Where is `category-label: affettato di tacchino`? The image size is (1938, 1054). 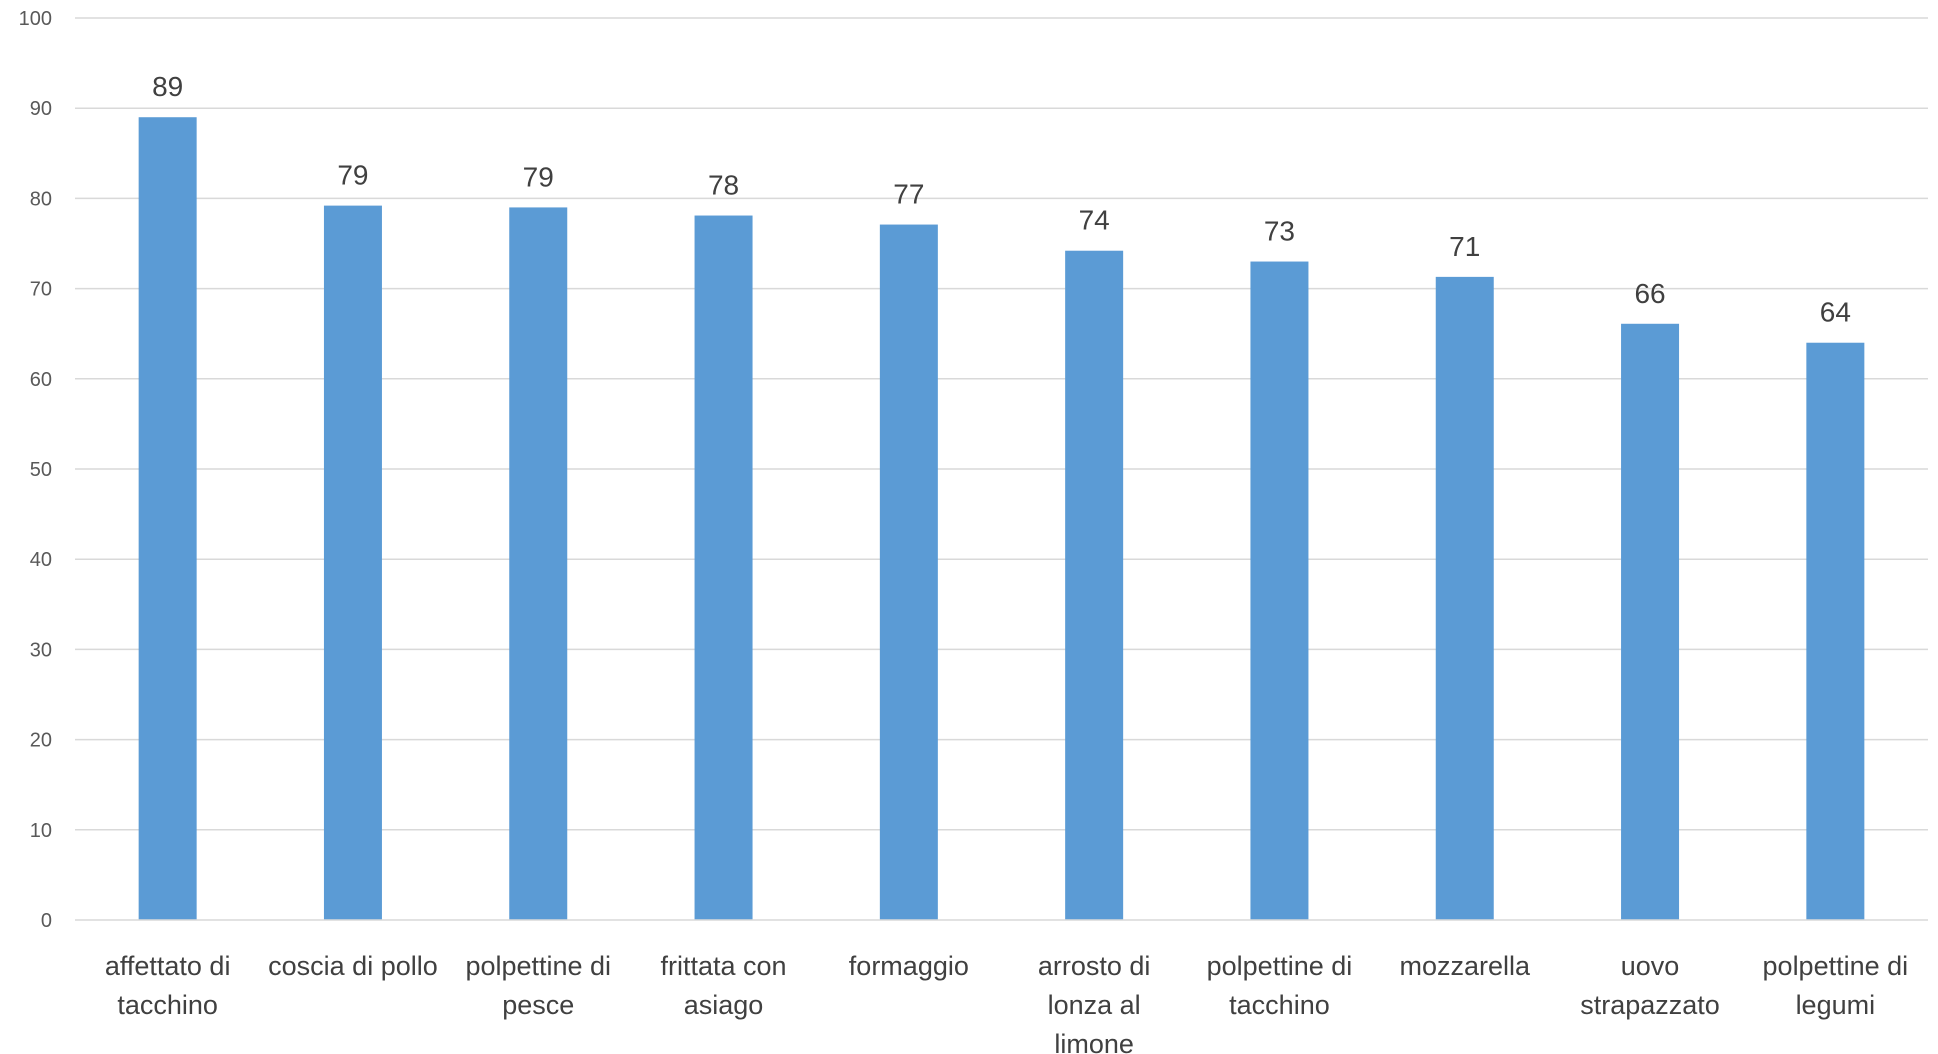 category-label: affettato di tacchino is located at coordinates (168, 985).